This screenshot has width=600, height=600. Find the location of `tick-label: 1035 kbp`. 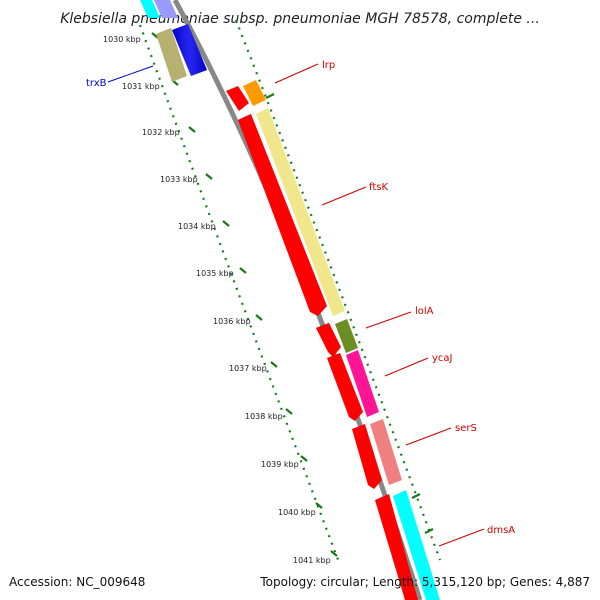

tick-label: 1035 kbp is located at coordinates (215, 273).